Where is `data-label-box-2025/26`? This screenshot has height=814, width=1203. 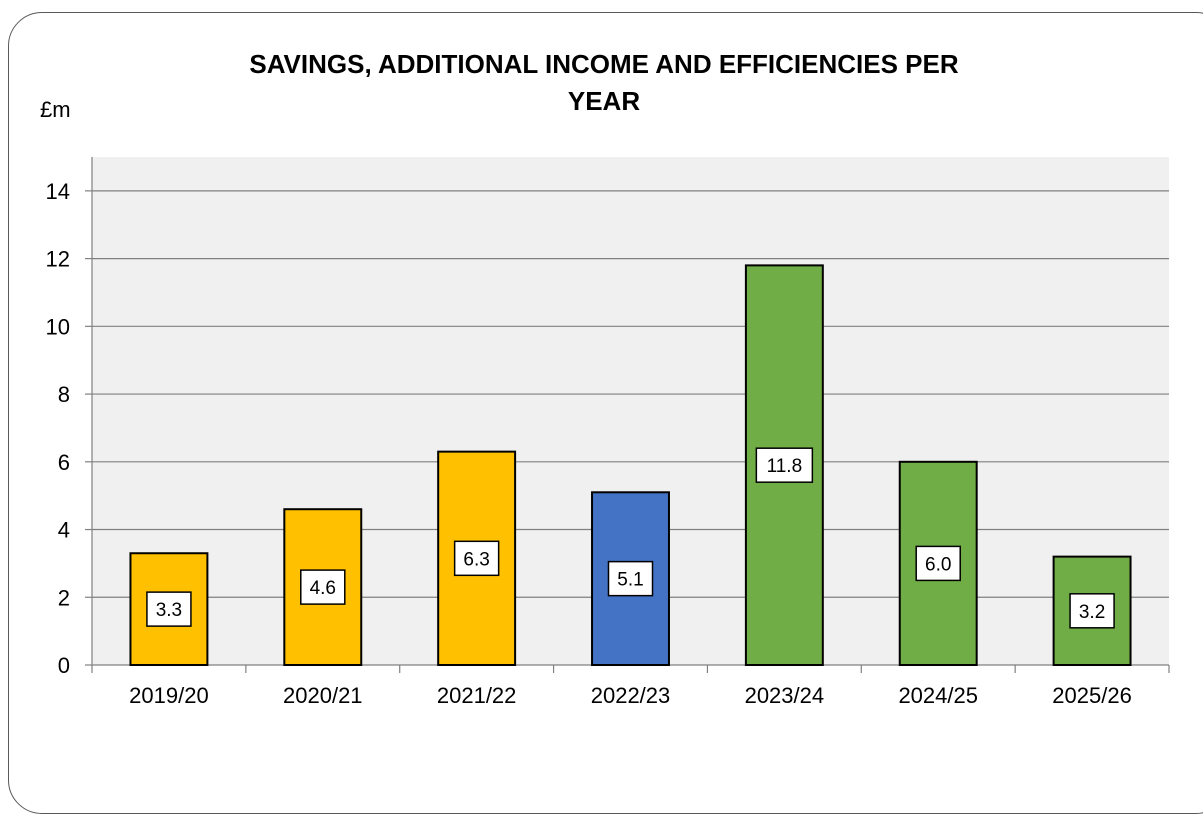 data-label-box-2025/26 is located at coordinates (1092, 611).